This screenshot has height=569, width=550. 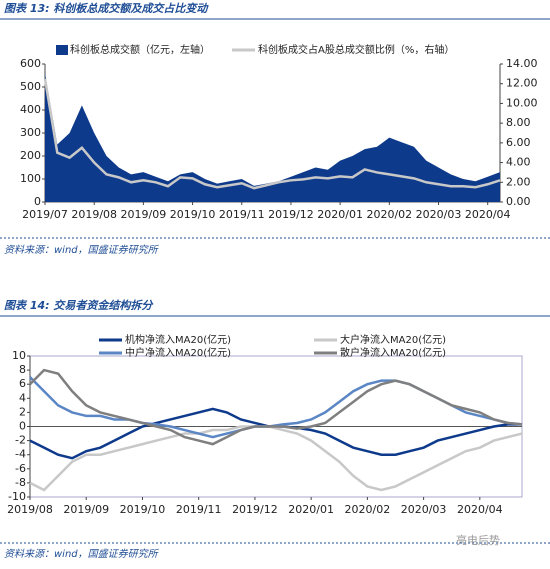 I want to click on legend-label: 中户净流入MA20(亿元), so click(x=178, y=352).